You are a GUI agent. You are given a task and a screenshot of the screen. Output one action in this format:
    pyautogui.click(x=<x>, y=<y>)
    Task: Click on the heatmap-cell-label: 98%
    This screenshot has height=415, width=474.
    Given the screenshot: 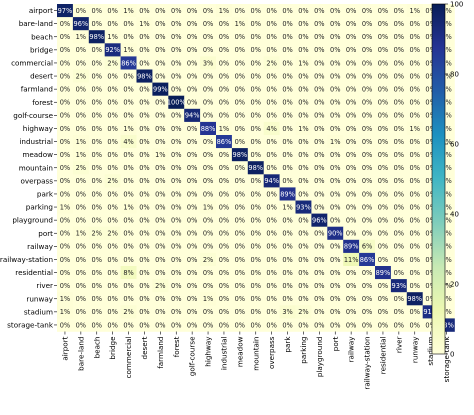 What is the action you would take?
    pyautogui.click(x=255, y=168)
    